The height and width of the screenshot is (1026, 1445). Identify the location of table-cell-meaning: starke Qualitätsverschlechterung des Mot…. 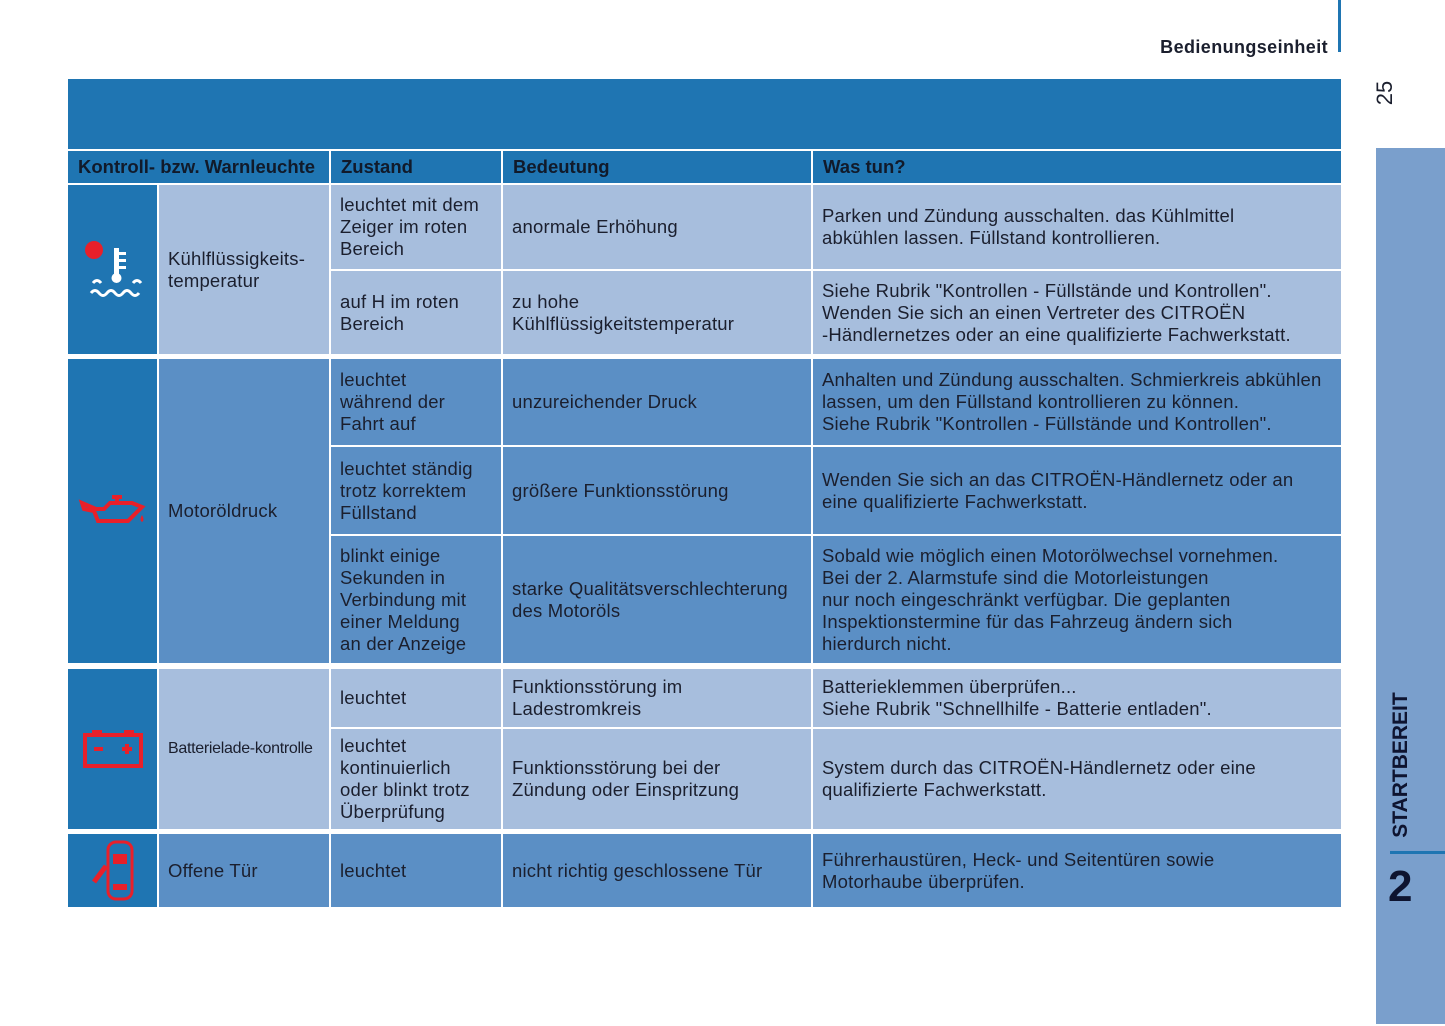
(657, 599).